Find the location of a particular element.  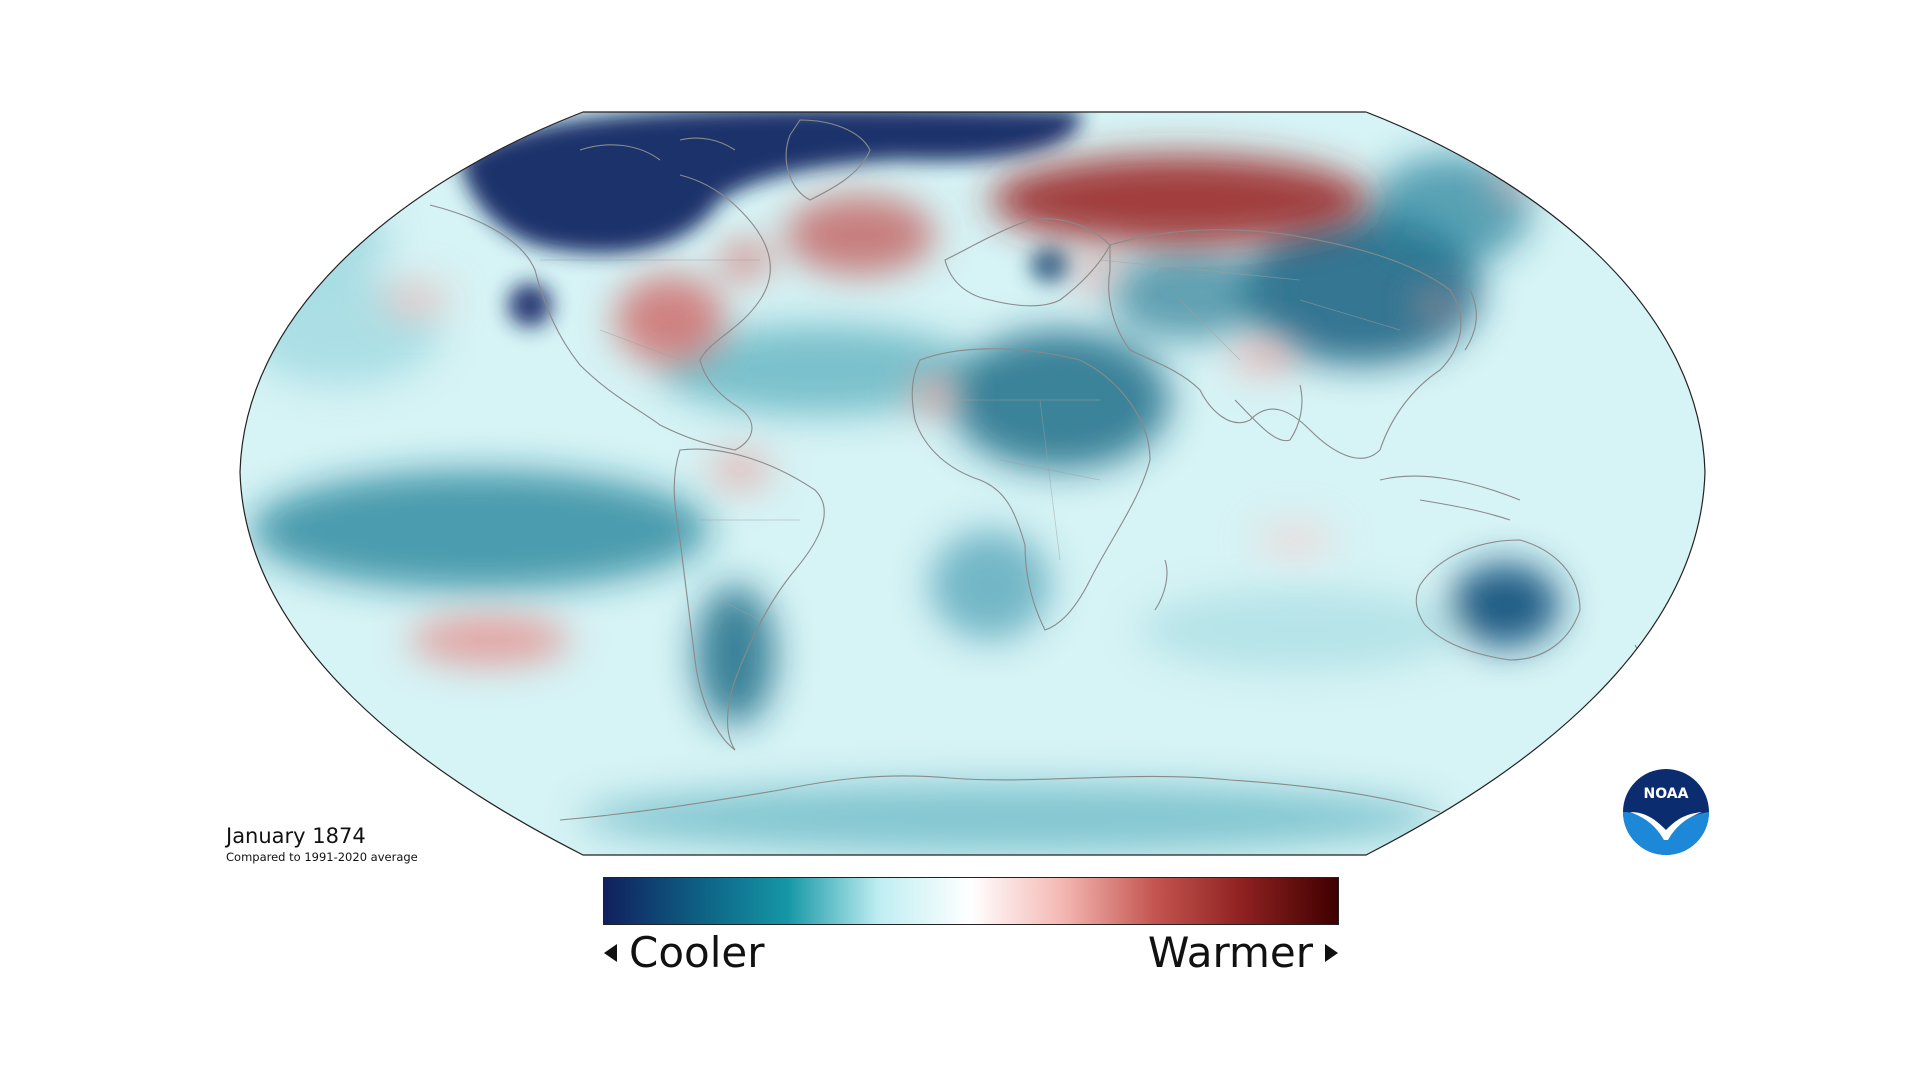

north-pacific-warm-spot is located at coordinates (415, 300).